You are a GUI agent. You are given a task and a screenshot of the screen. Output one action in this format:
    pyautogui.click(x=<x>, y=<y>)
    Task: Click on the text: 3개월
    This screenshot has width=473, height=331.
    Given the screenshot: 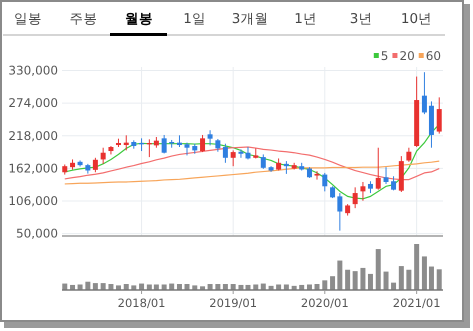 What is the action you would take?
    pyautogui.click(x=250, y=19)
    